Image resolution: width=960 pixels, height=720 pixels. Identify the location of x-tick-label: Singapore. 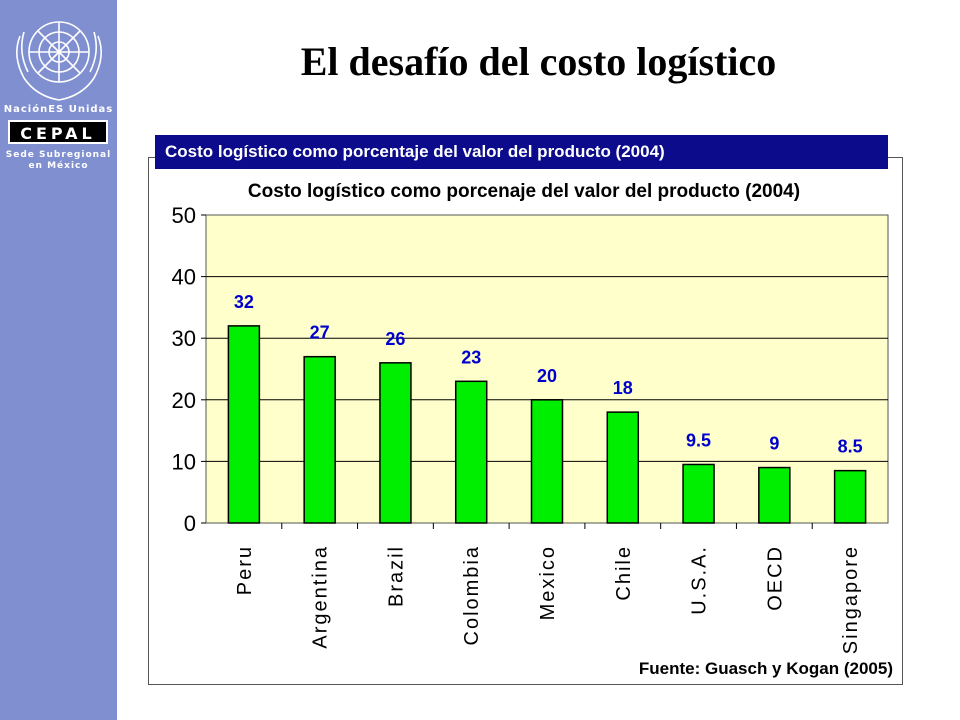
(851, 599).